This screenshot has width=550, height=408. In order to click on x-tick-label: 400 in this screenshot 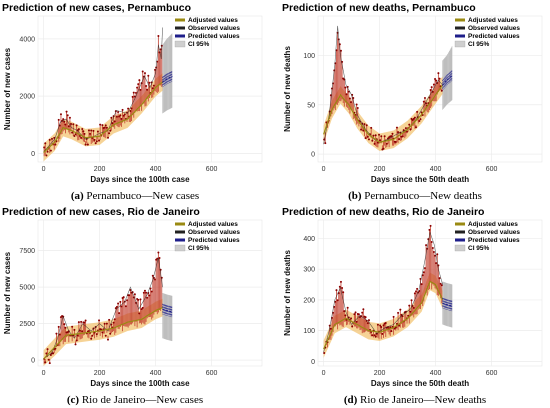, I will do `click(156, 373)`.